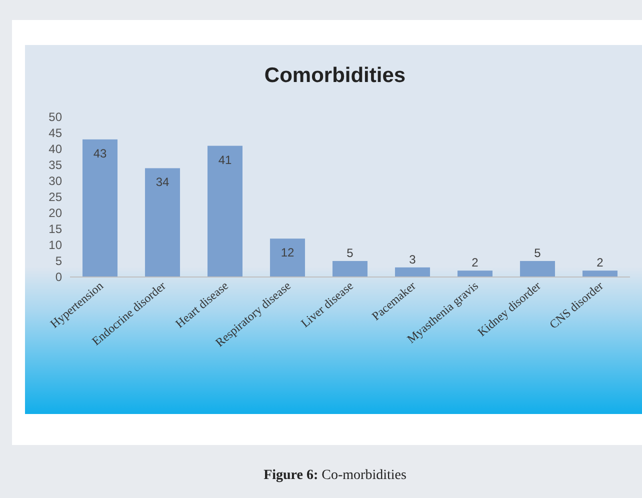 This screenshot has height=498, width=642. I want to click on y-tick-label: 5, so click(58, 261).